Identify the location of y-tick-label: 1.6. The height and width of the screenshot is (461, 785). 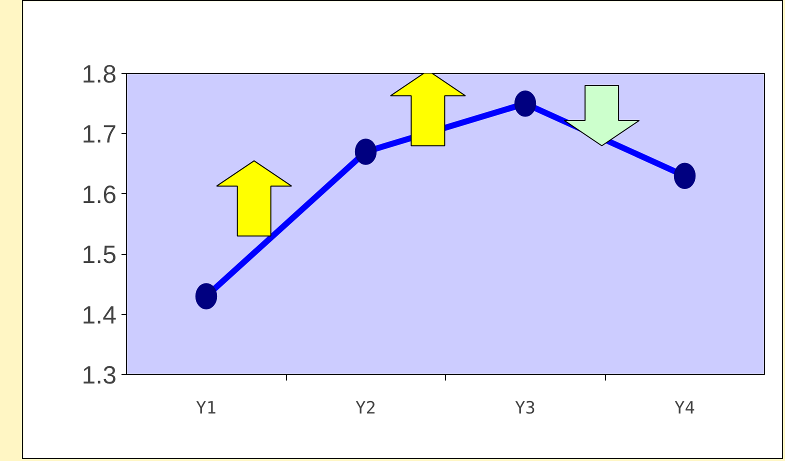
(99, 194).